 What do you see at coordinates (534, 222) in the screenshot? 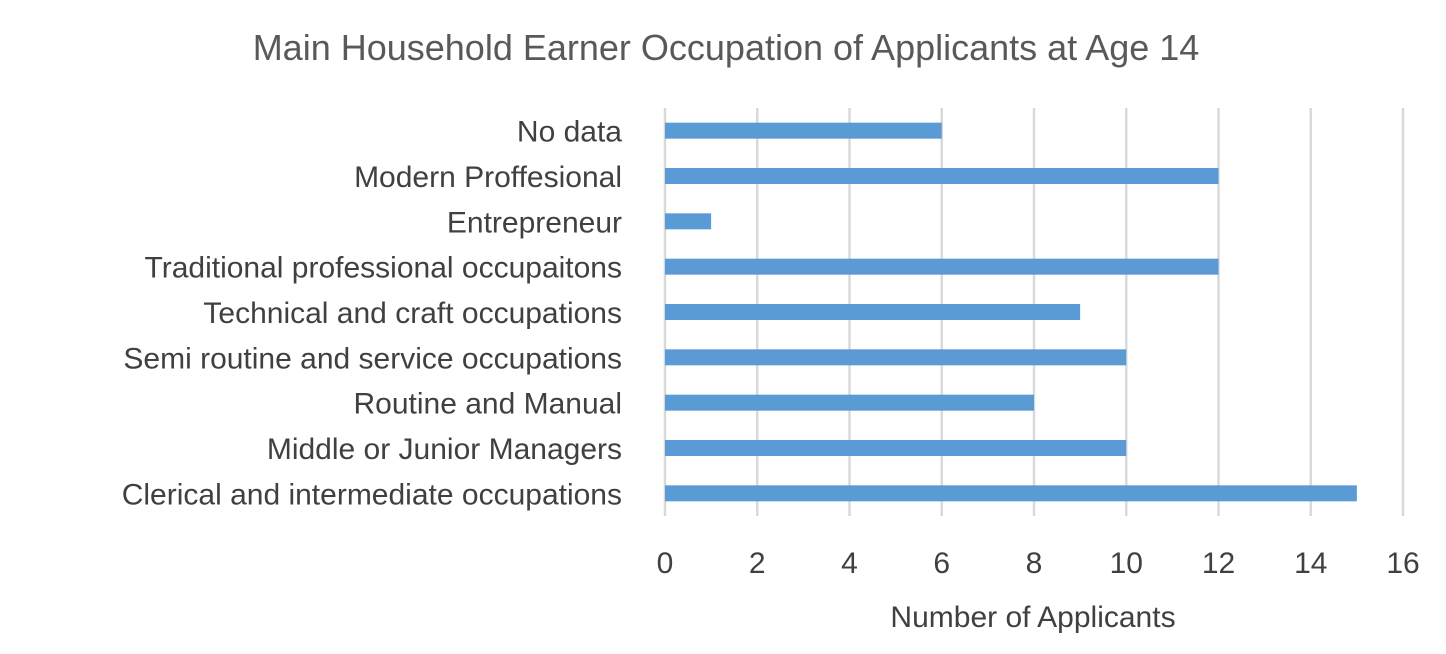
I see `category-label: Entrepreneur` at bounding box center [534, 222].